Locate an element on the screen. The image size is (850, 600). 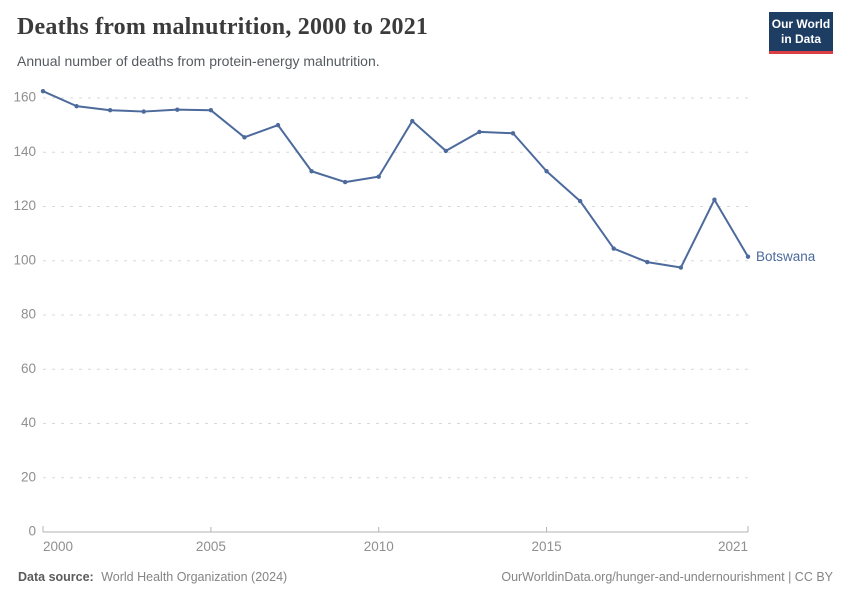
y-tick-label: 140 is located at coordinates (24, 151).